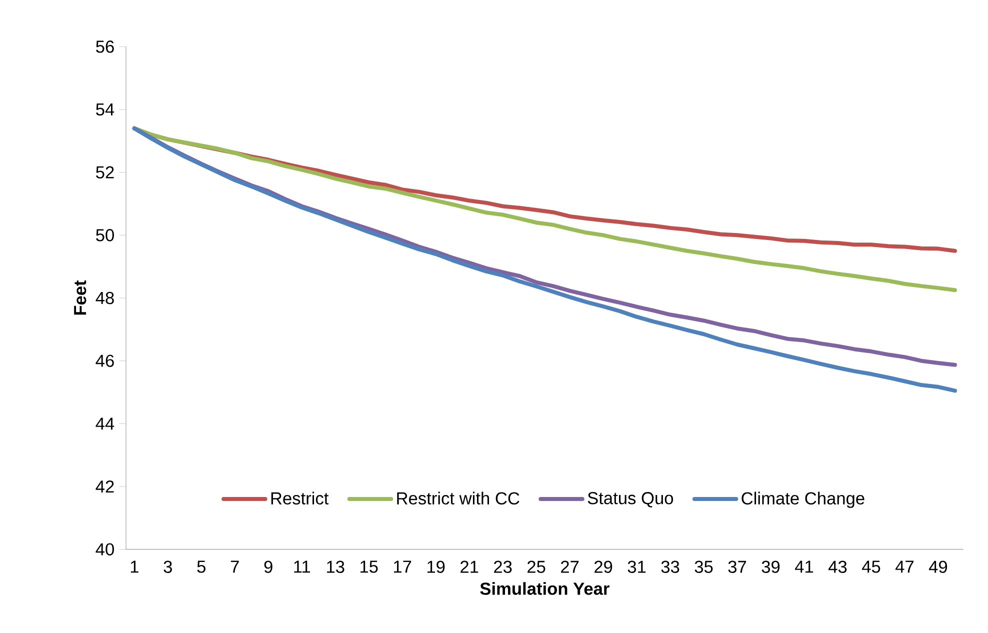  What do you see at coordinates (335, 566) in the screenshot?
I see `x-tick-label: 13` at bounding box center [335, 566].